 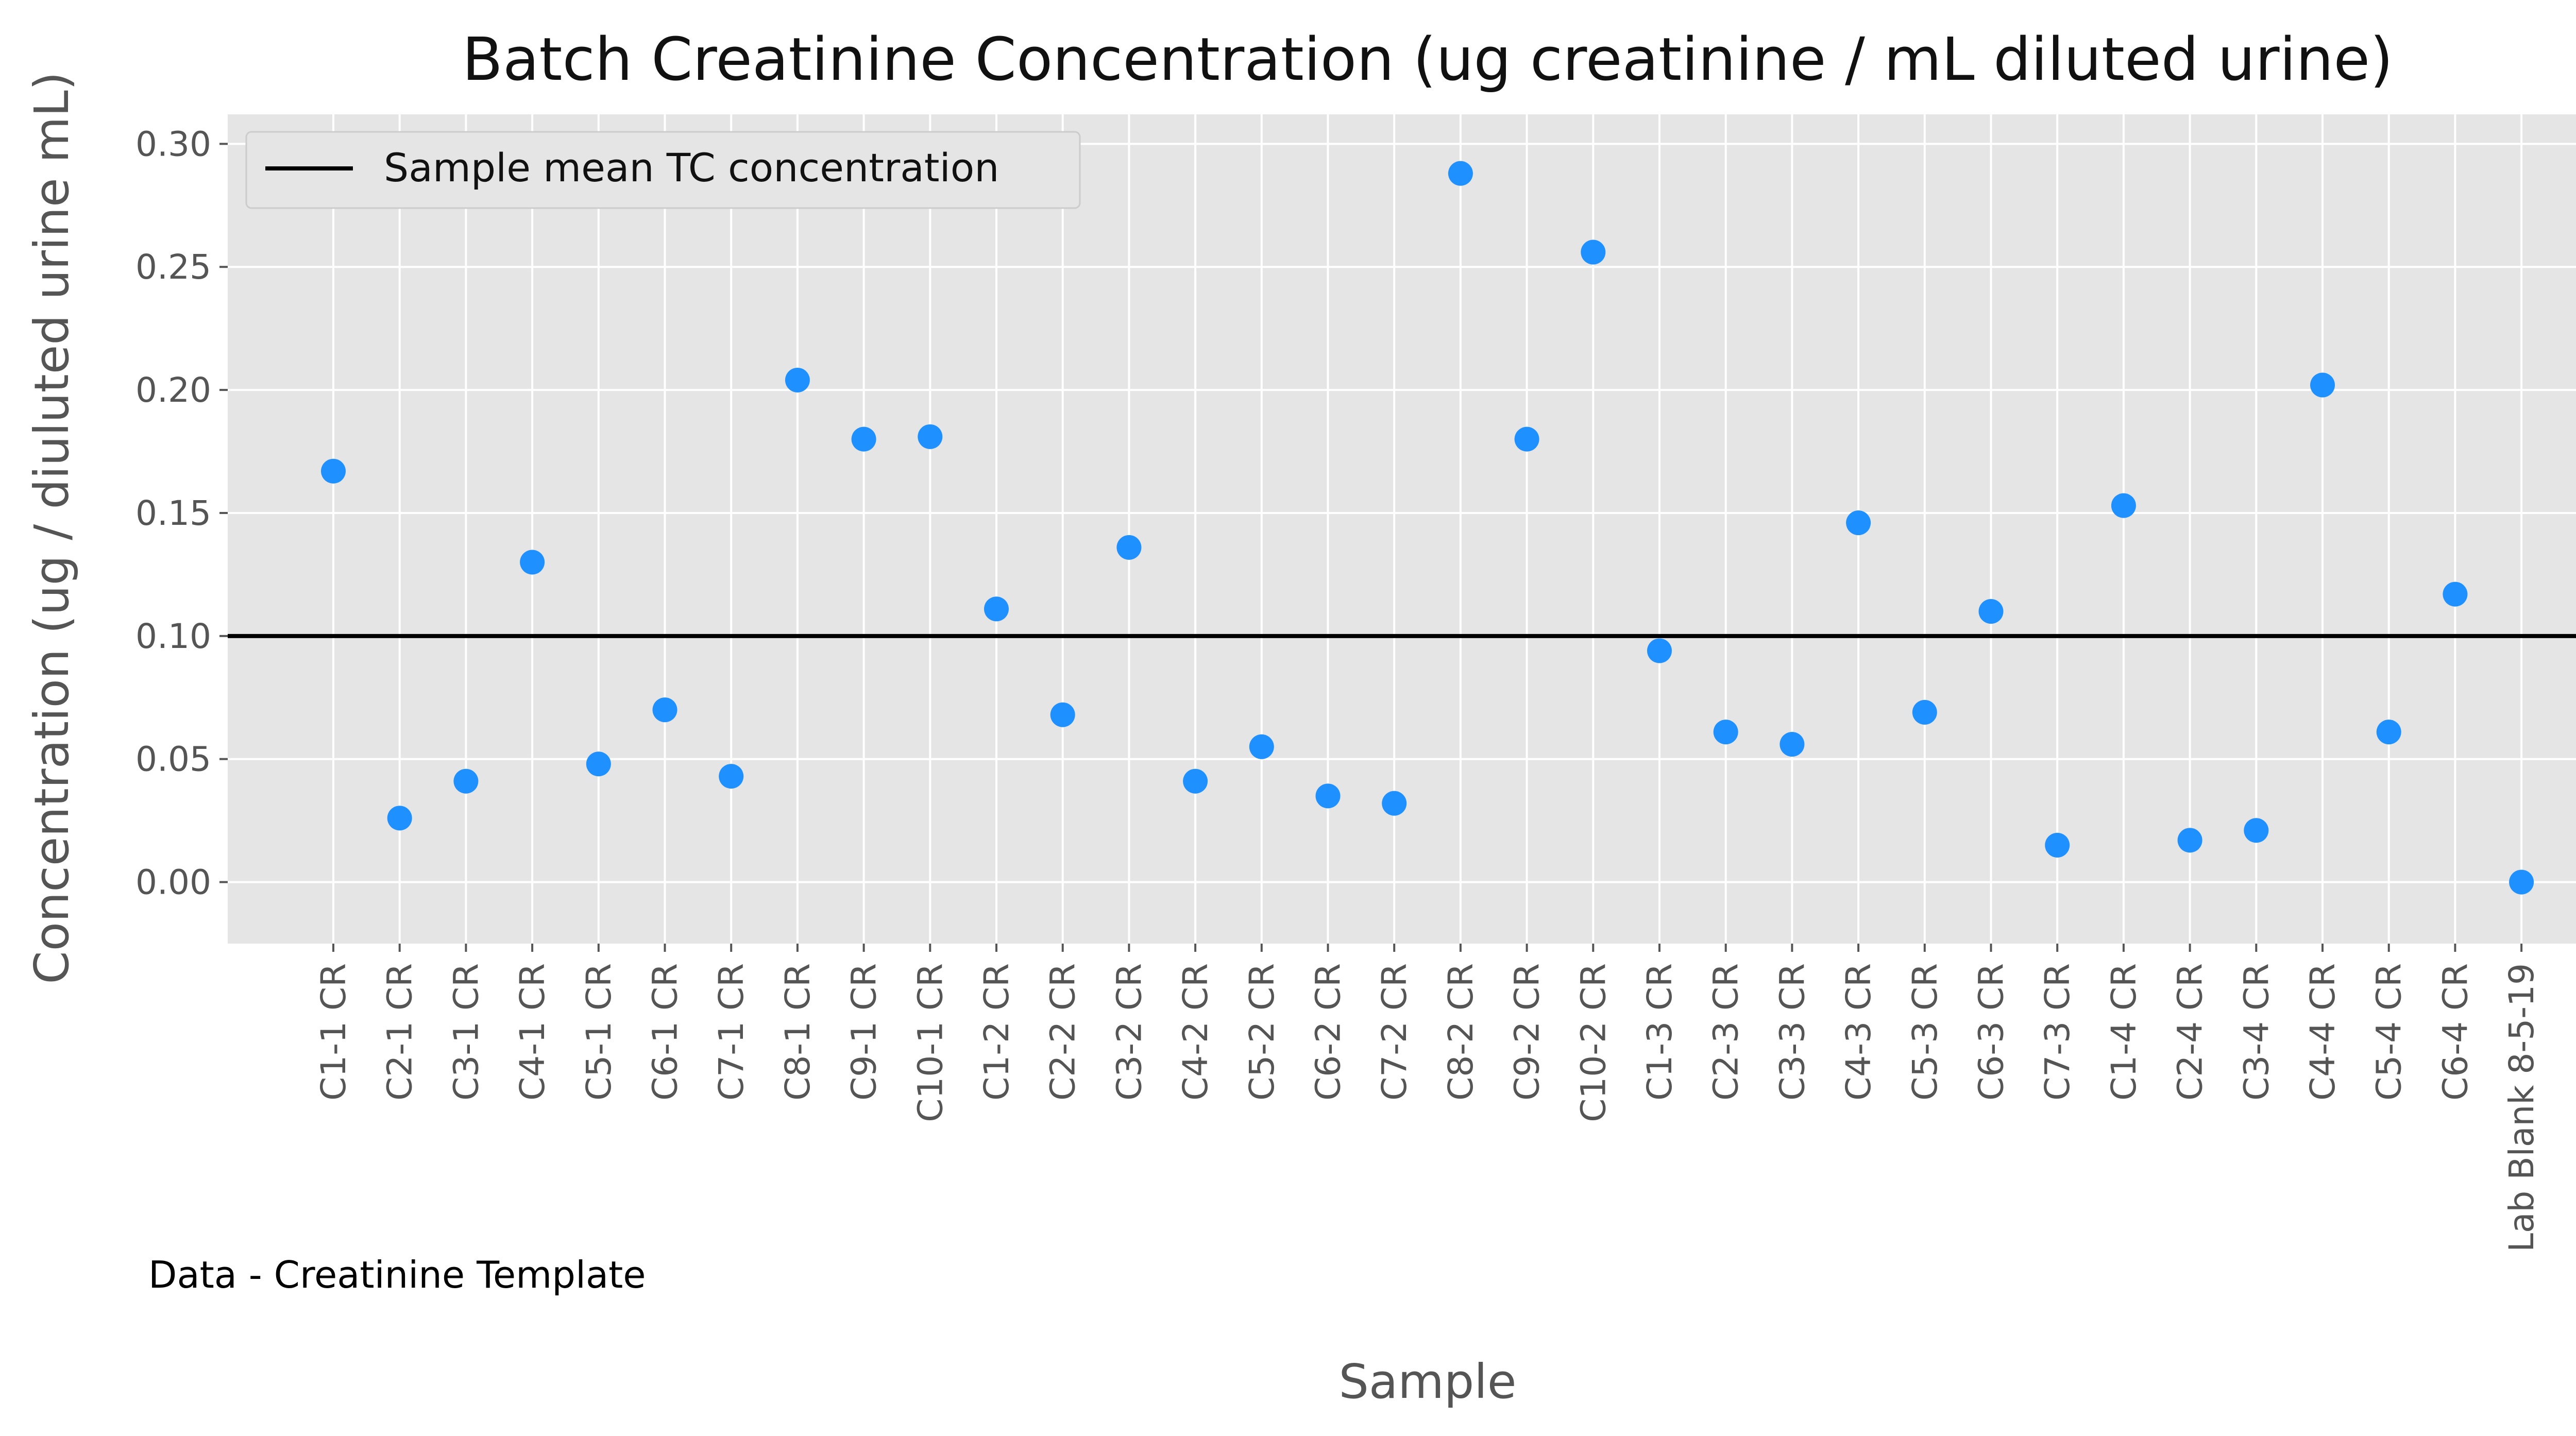 I want to click on x-tick-label: C4-2 CR, so click(x=1195, y=1032).